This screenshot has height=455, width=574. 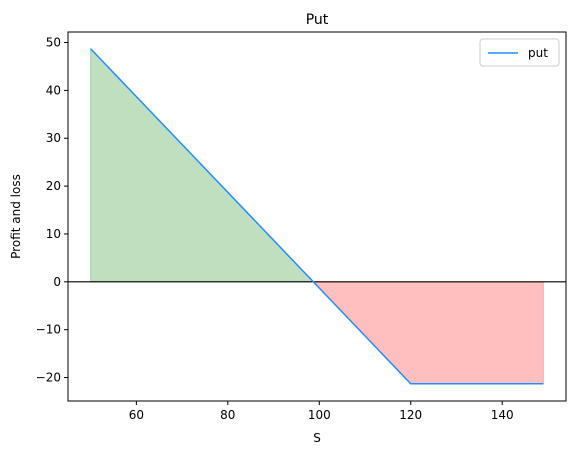 What do you see at coordinates (227, 415) in the screenshot?
I see `x-tick-label: 80` at bounding box center [227, 415].